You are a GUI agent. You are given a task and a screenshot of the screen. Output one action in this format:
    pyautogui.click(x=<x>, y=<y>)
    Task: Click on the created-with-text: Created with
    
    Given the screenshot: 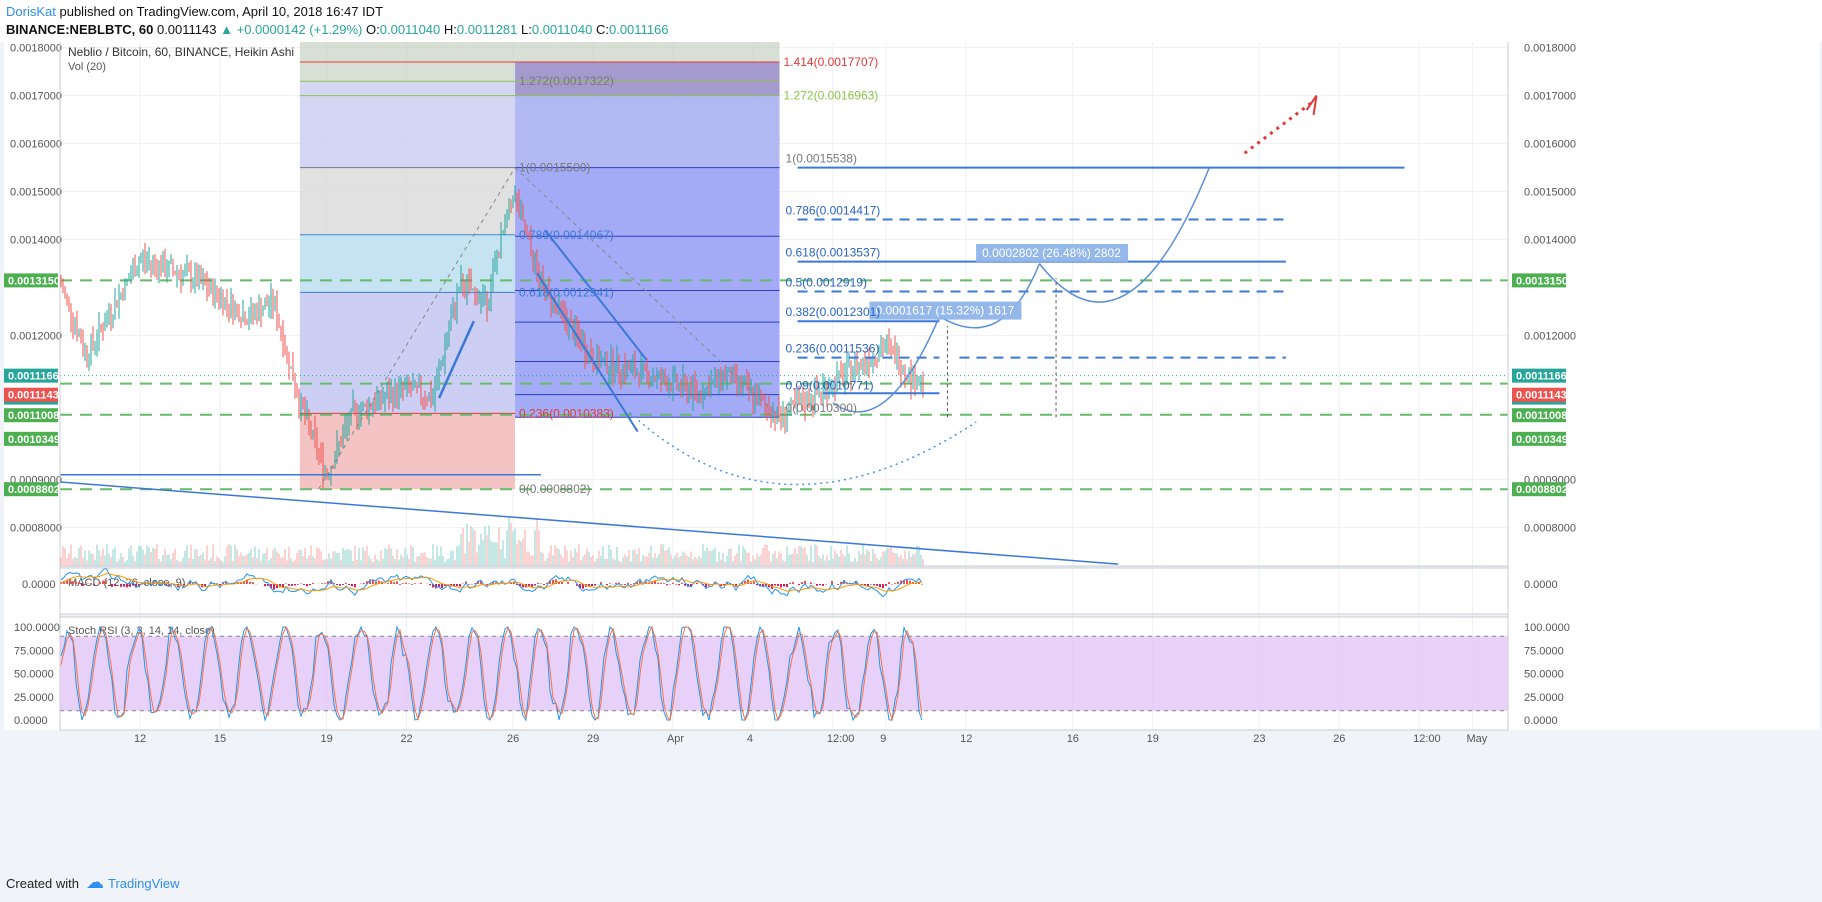 What is the action you would take?
    pyautogui.click(x=42, y=883)
    